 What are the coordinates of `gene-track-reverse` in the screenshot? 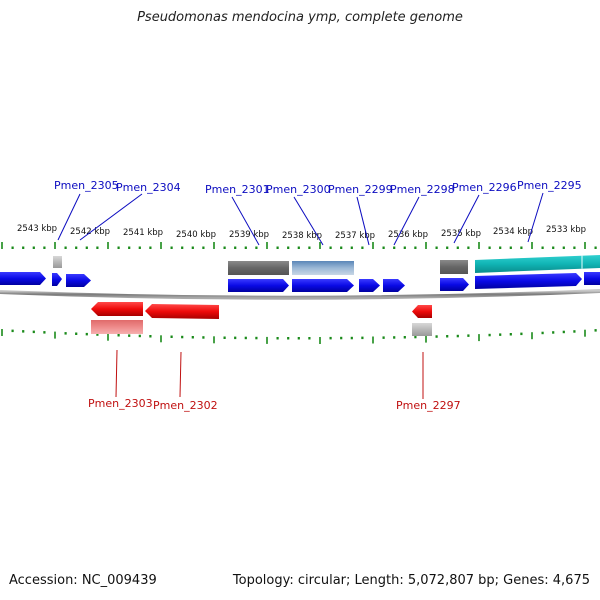 It's located at (261, 310).